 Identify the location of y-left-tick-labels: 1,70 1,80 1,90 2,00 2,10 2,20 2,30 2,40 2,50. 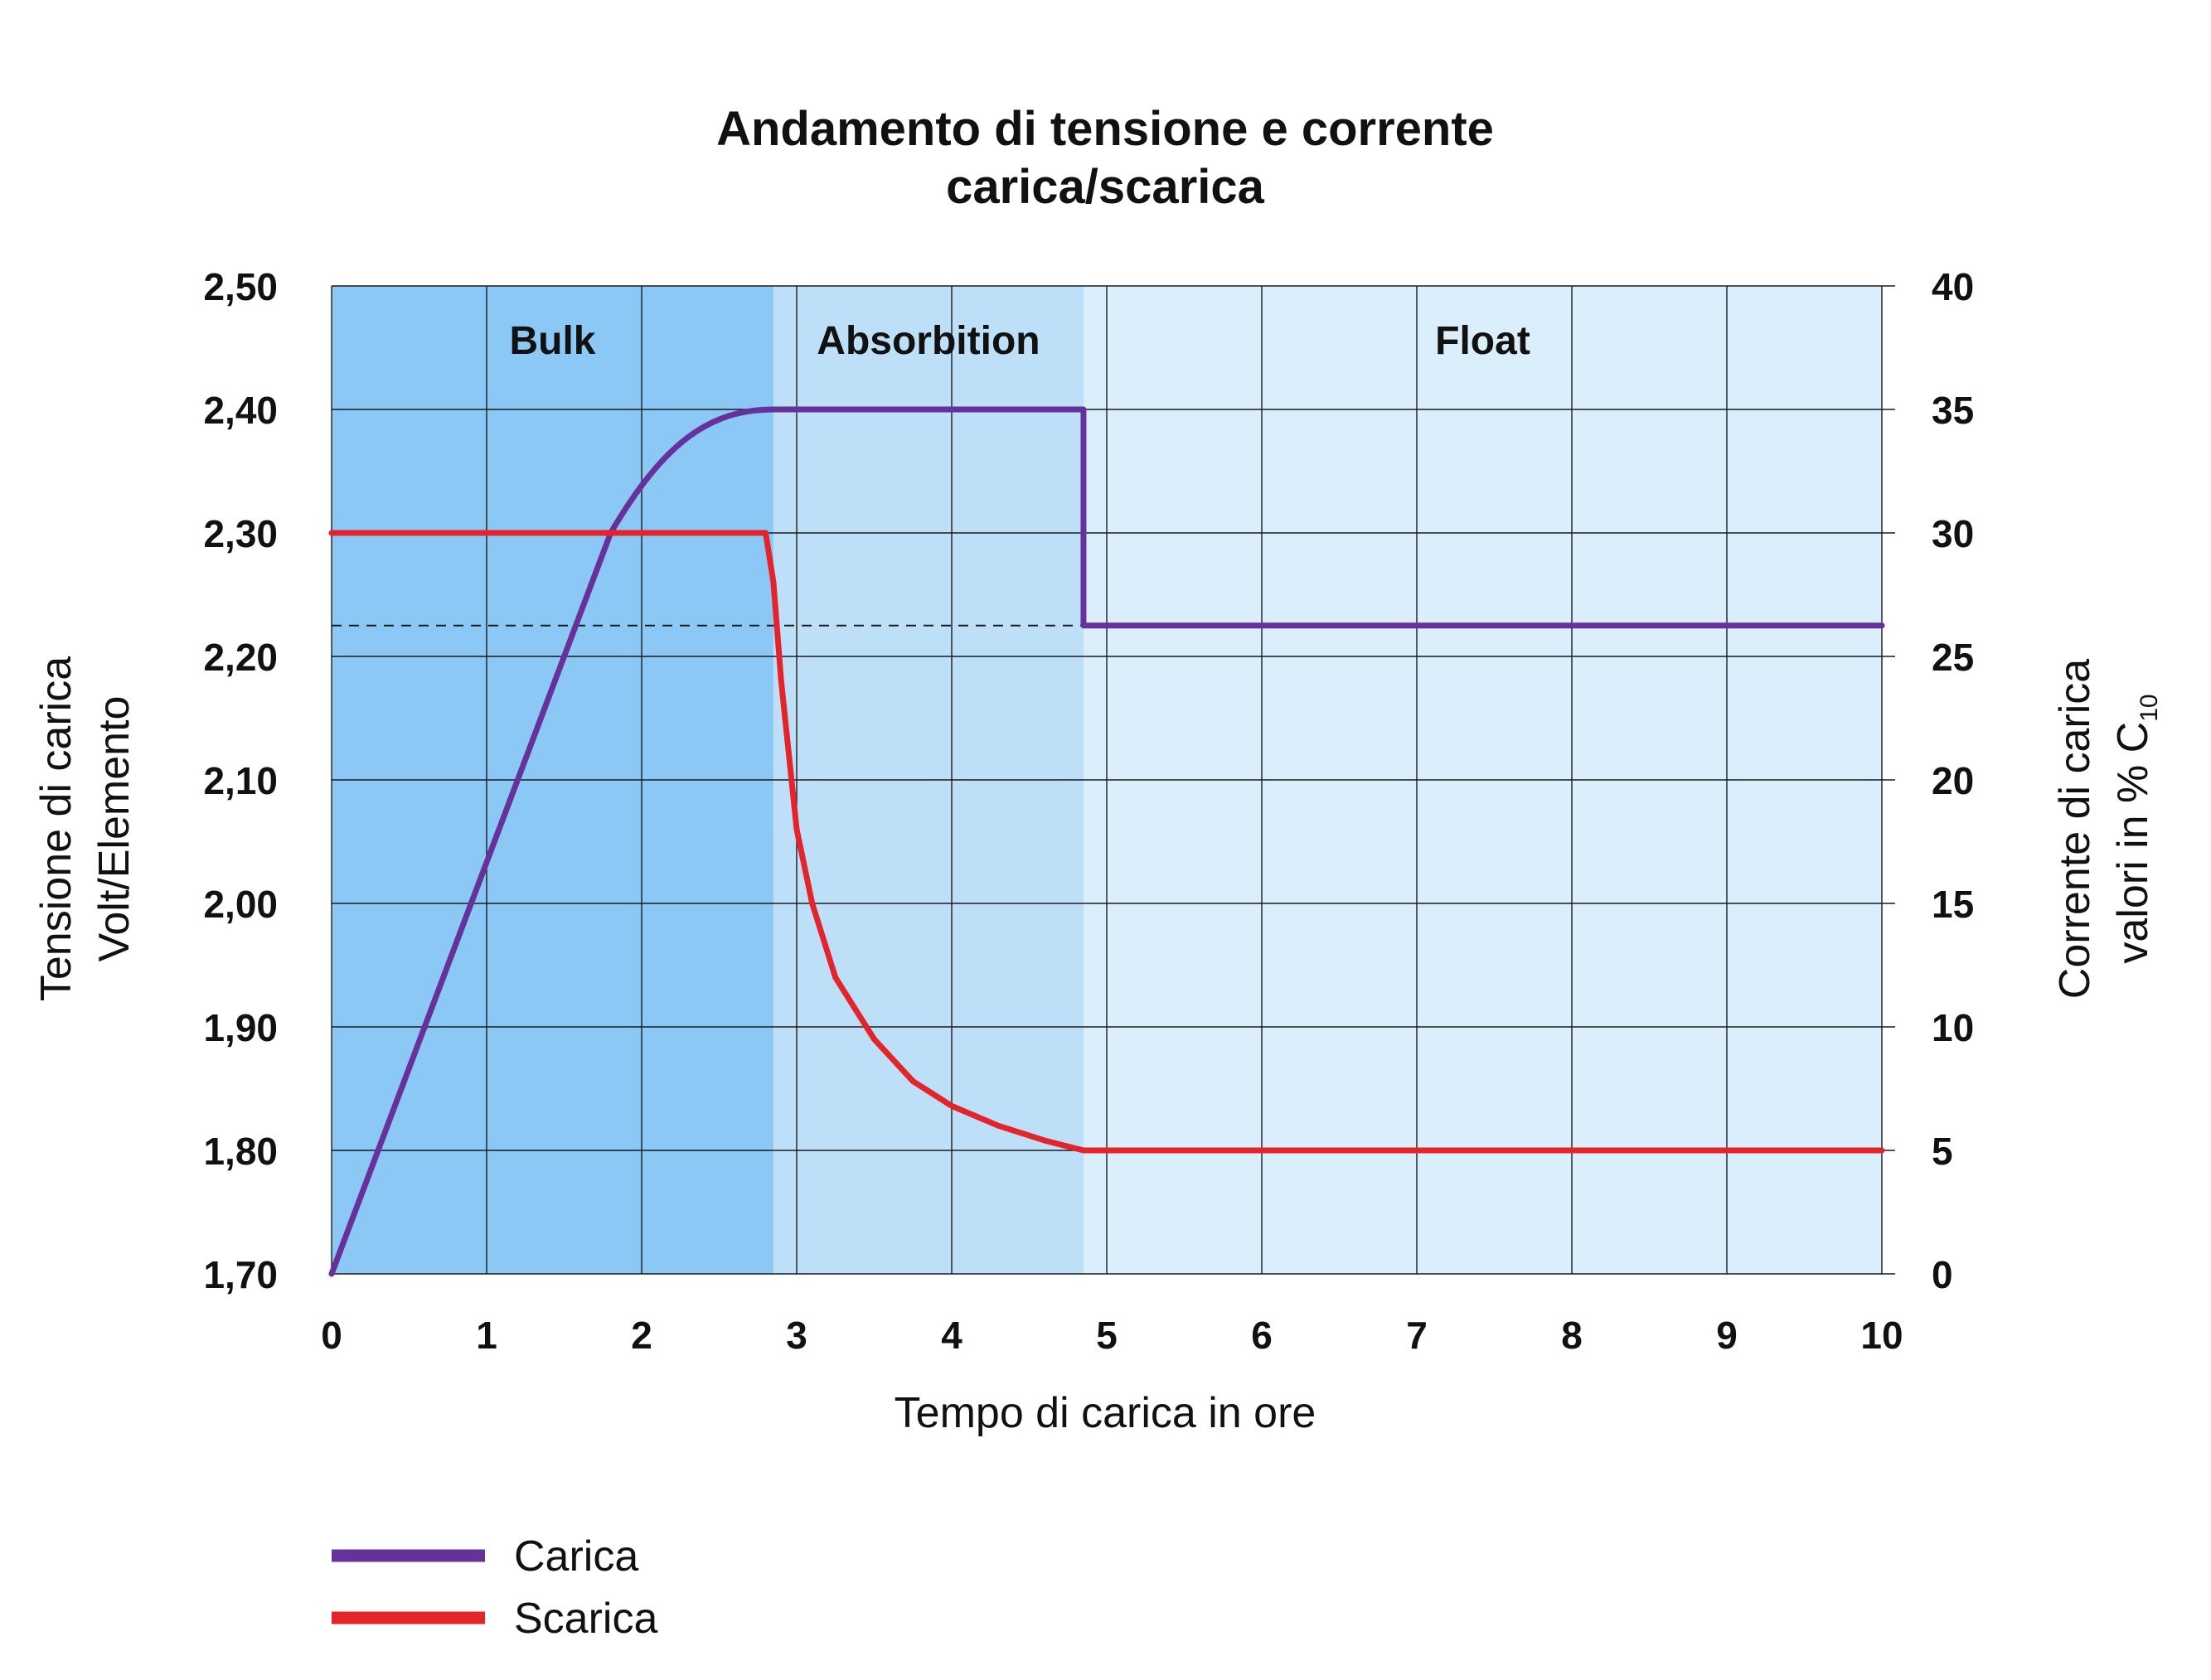
(240, 780).